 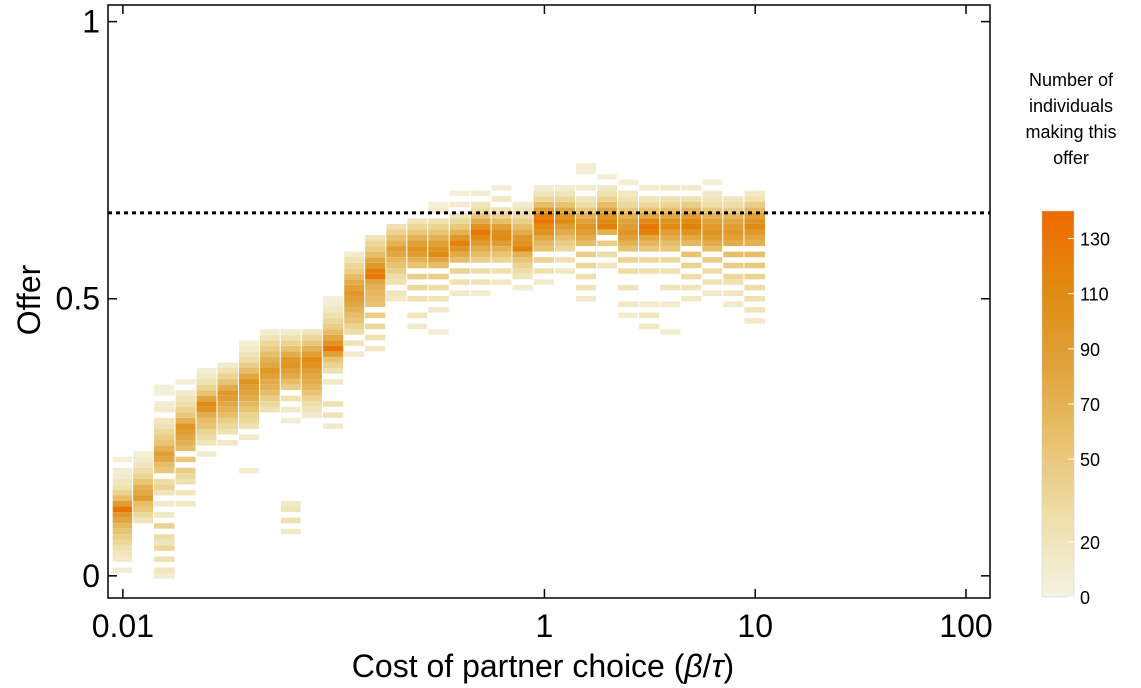 I want to click on colorbar-ticks: 0 20 50 70 90 110 130, so click(x=1089, y=419).